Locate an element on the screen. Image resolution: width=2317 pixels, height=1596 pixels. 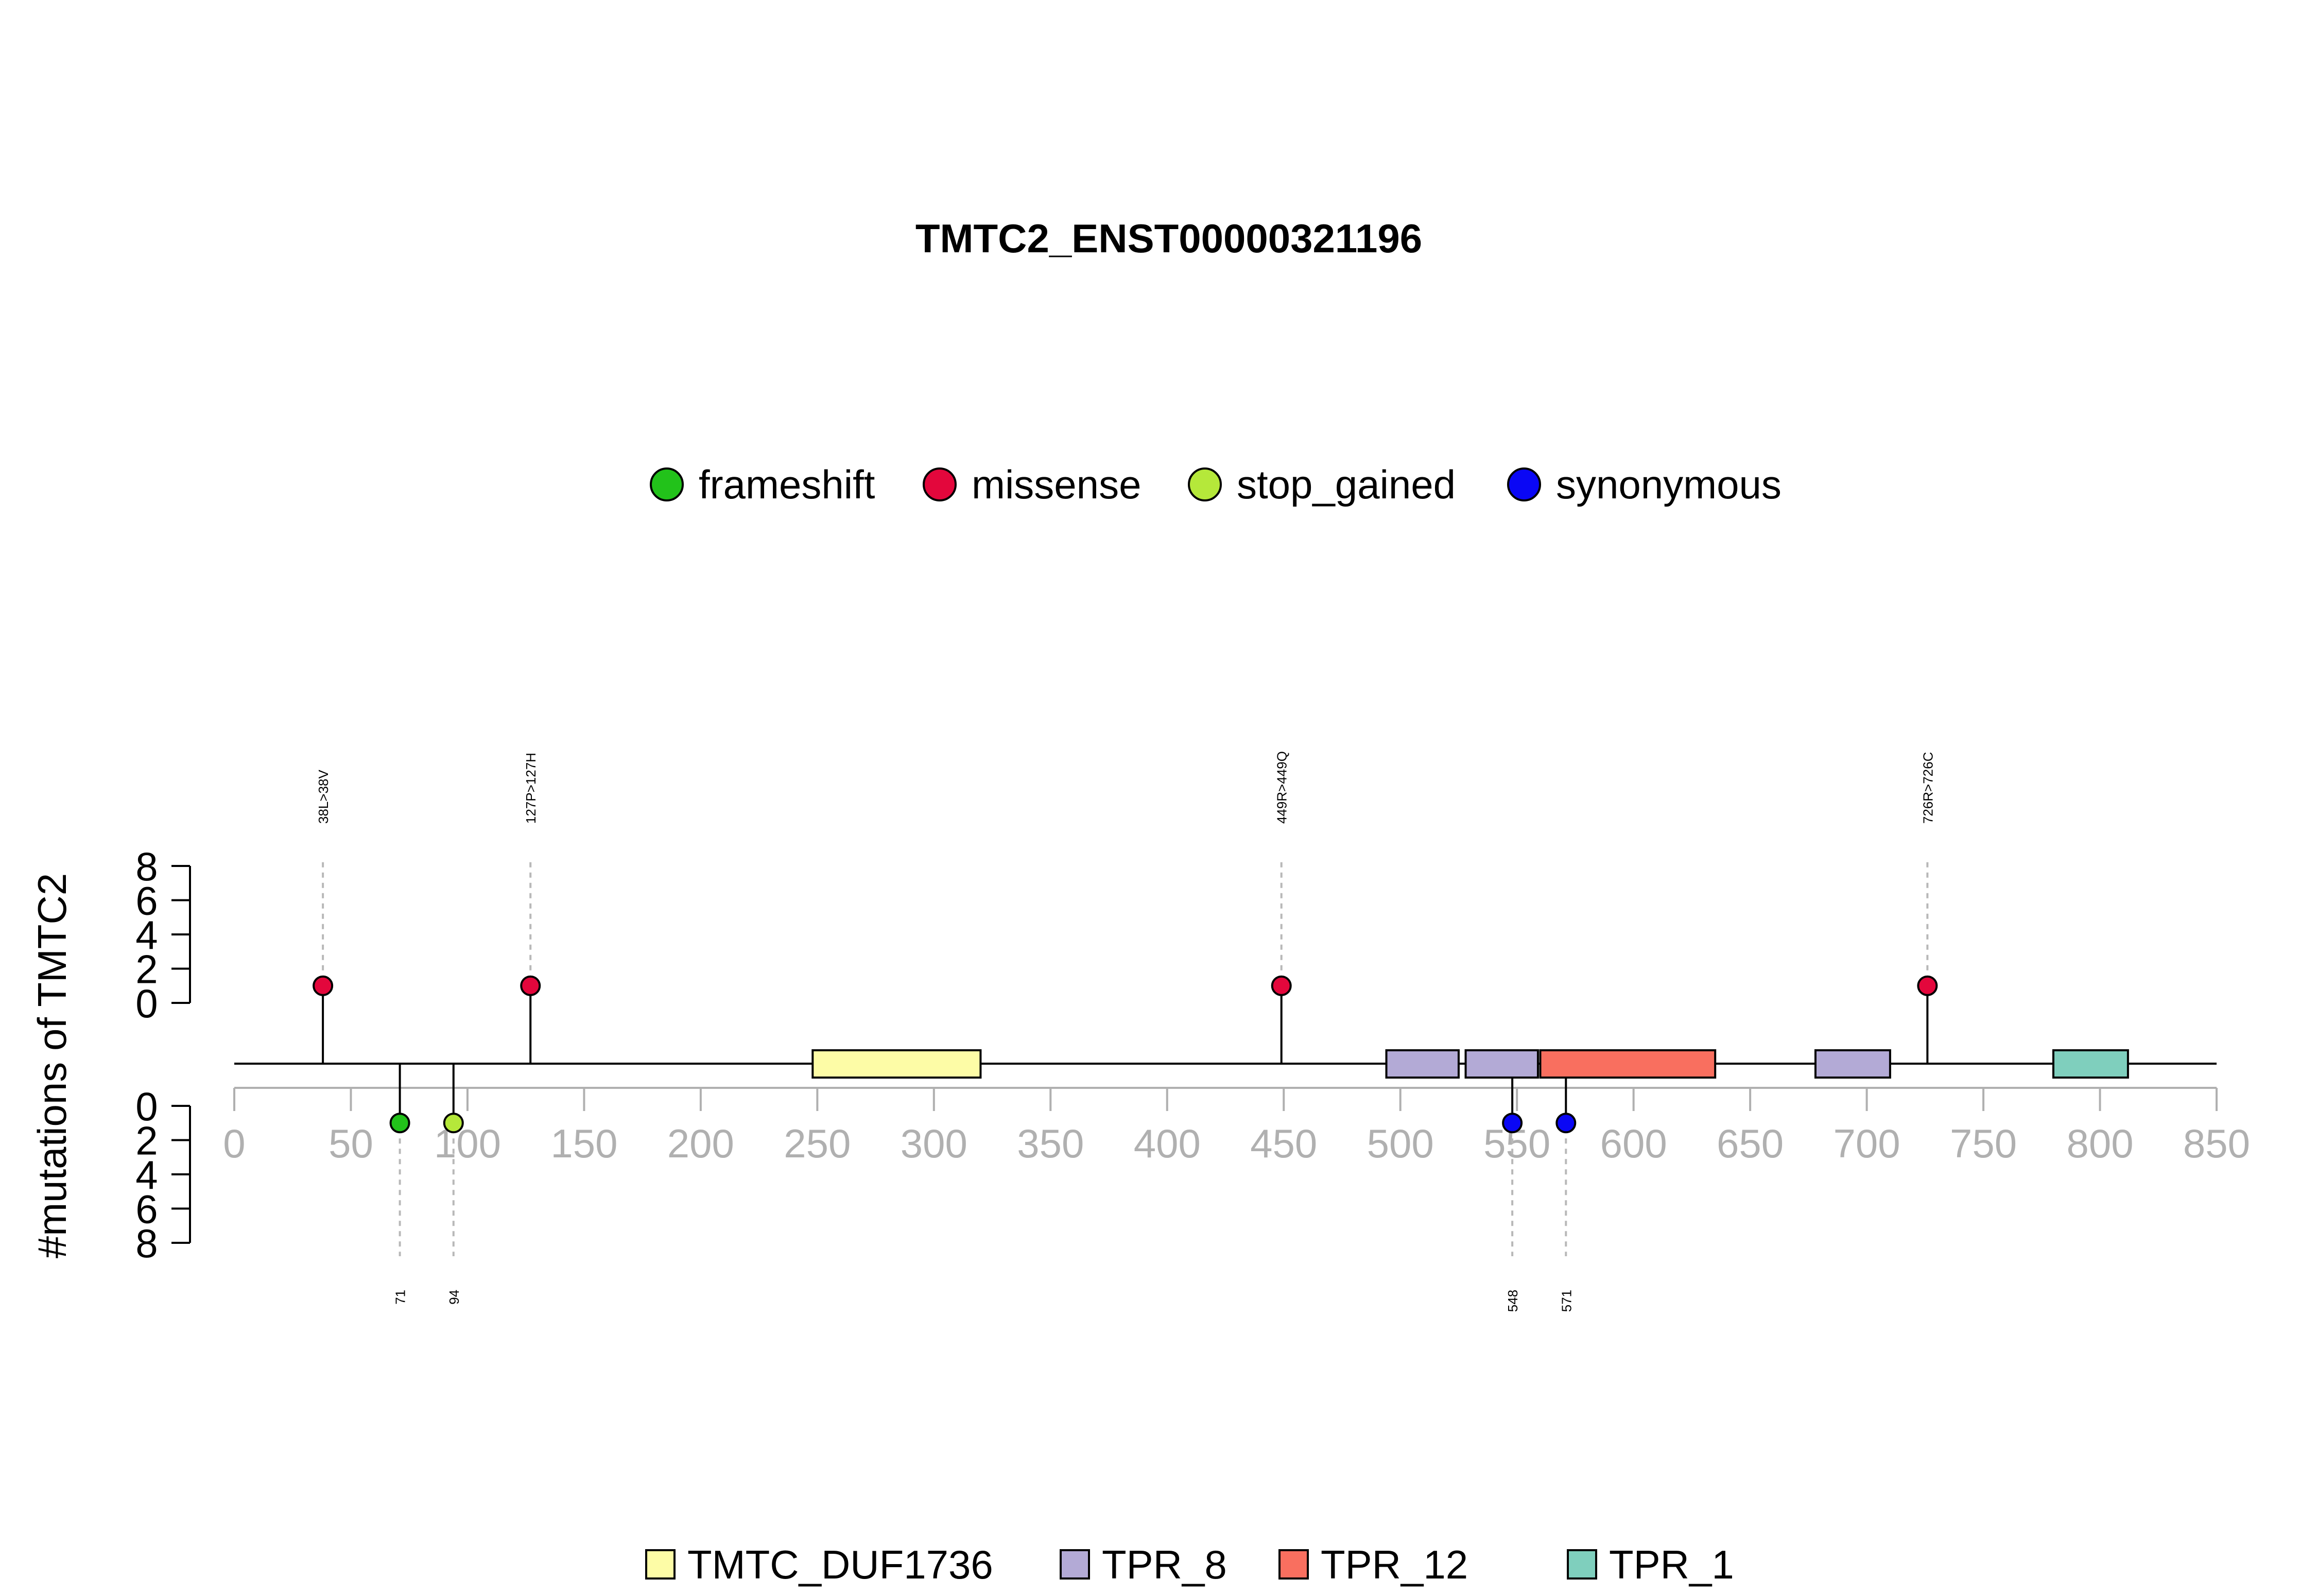
x-tick-label: 400 is located at coordinates (1167, 1144).